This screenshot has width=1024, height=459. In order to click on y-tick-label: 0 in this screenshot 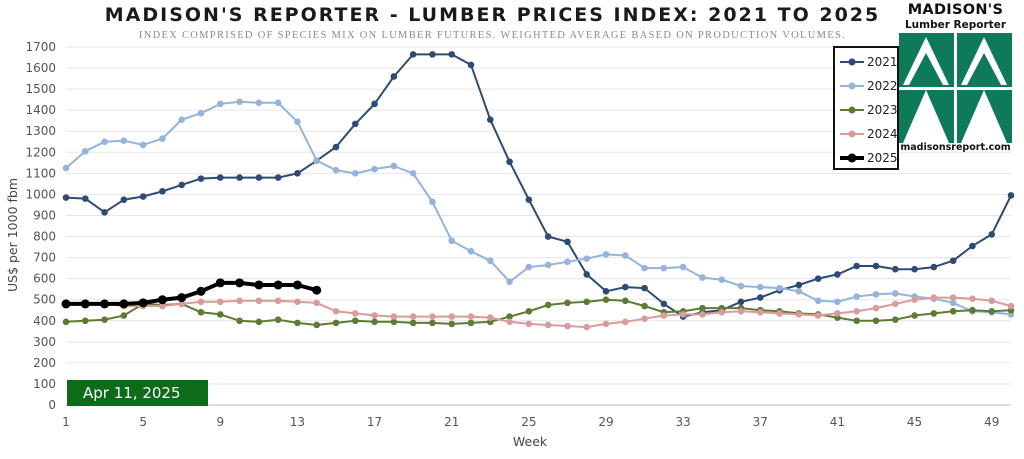, I will do `click(52, 405)`.